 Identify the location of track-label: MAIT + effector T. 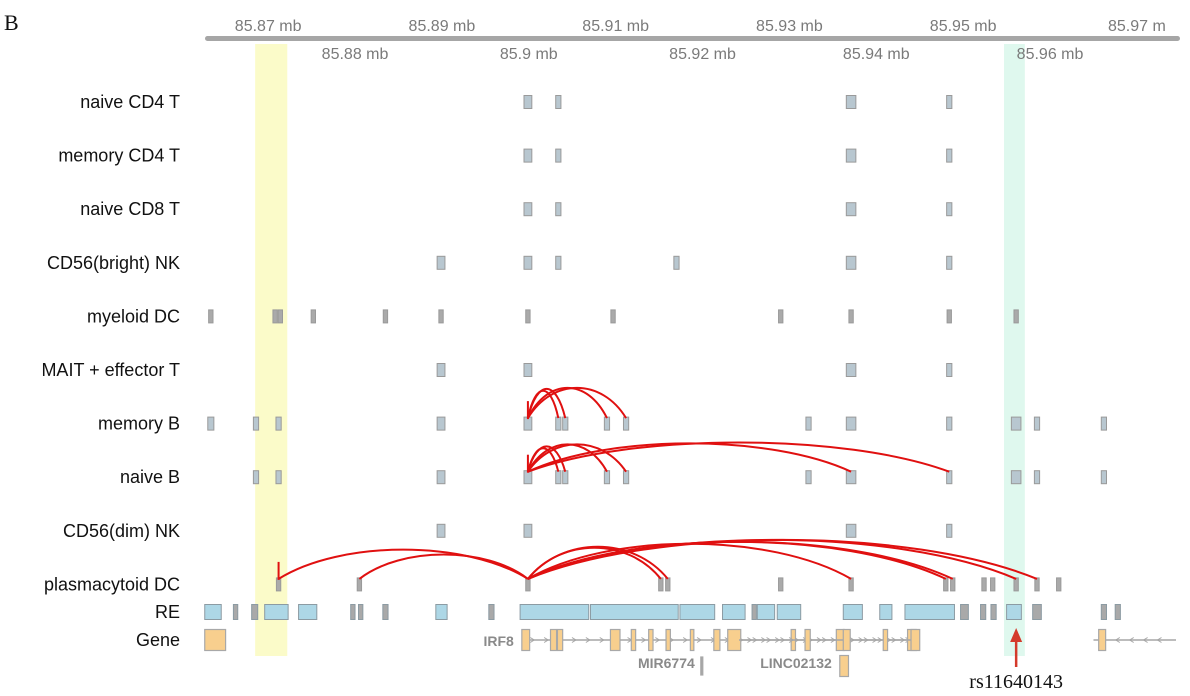
(110, 370).